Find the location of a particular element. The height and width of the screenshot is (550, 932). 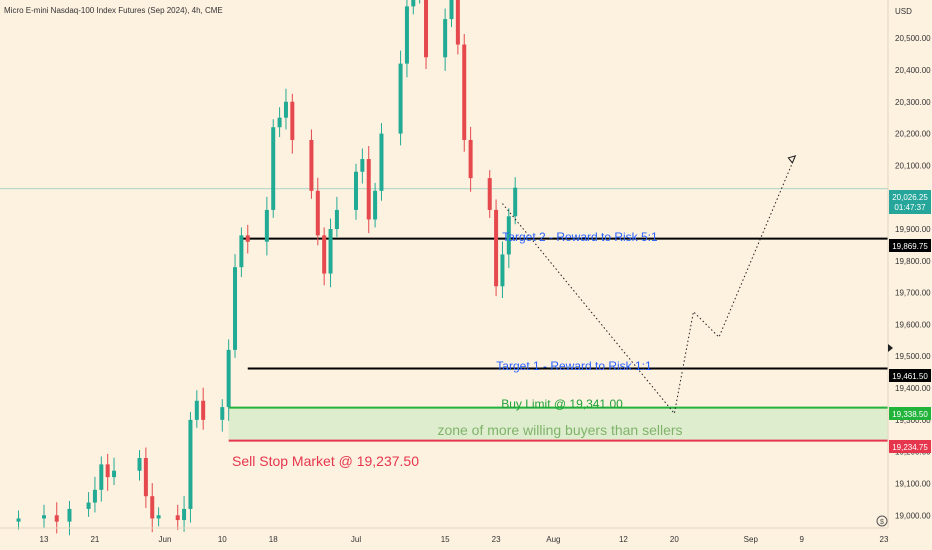

time-tick-label: 18 is located at coordinates (273, 539).